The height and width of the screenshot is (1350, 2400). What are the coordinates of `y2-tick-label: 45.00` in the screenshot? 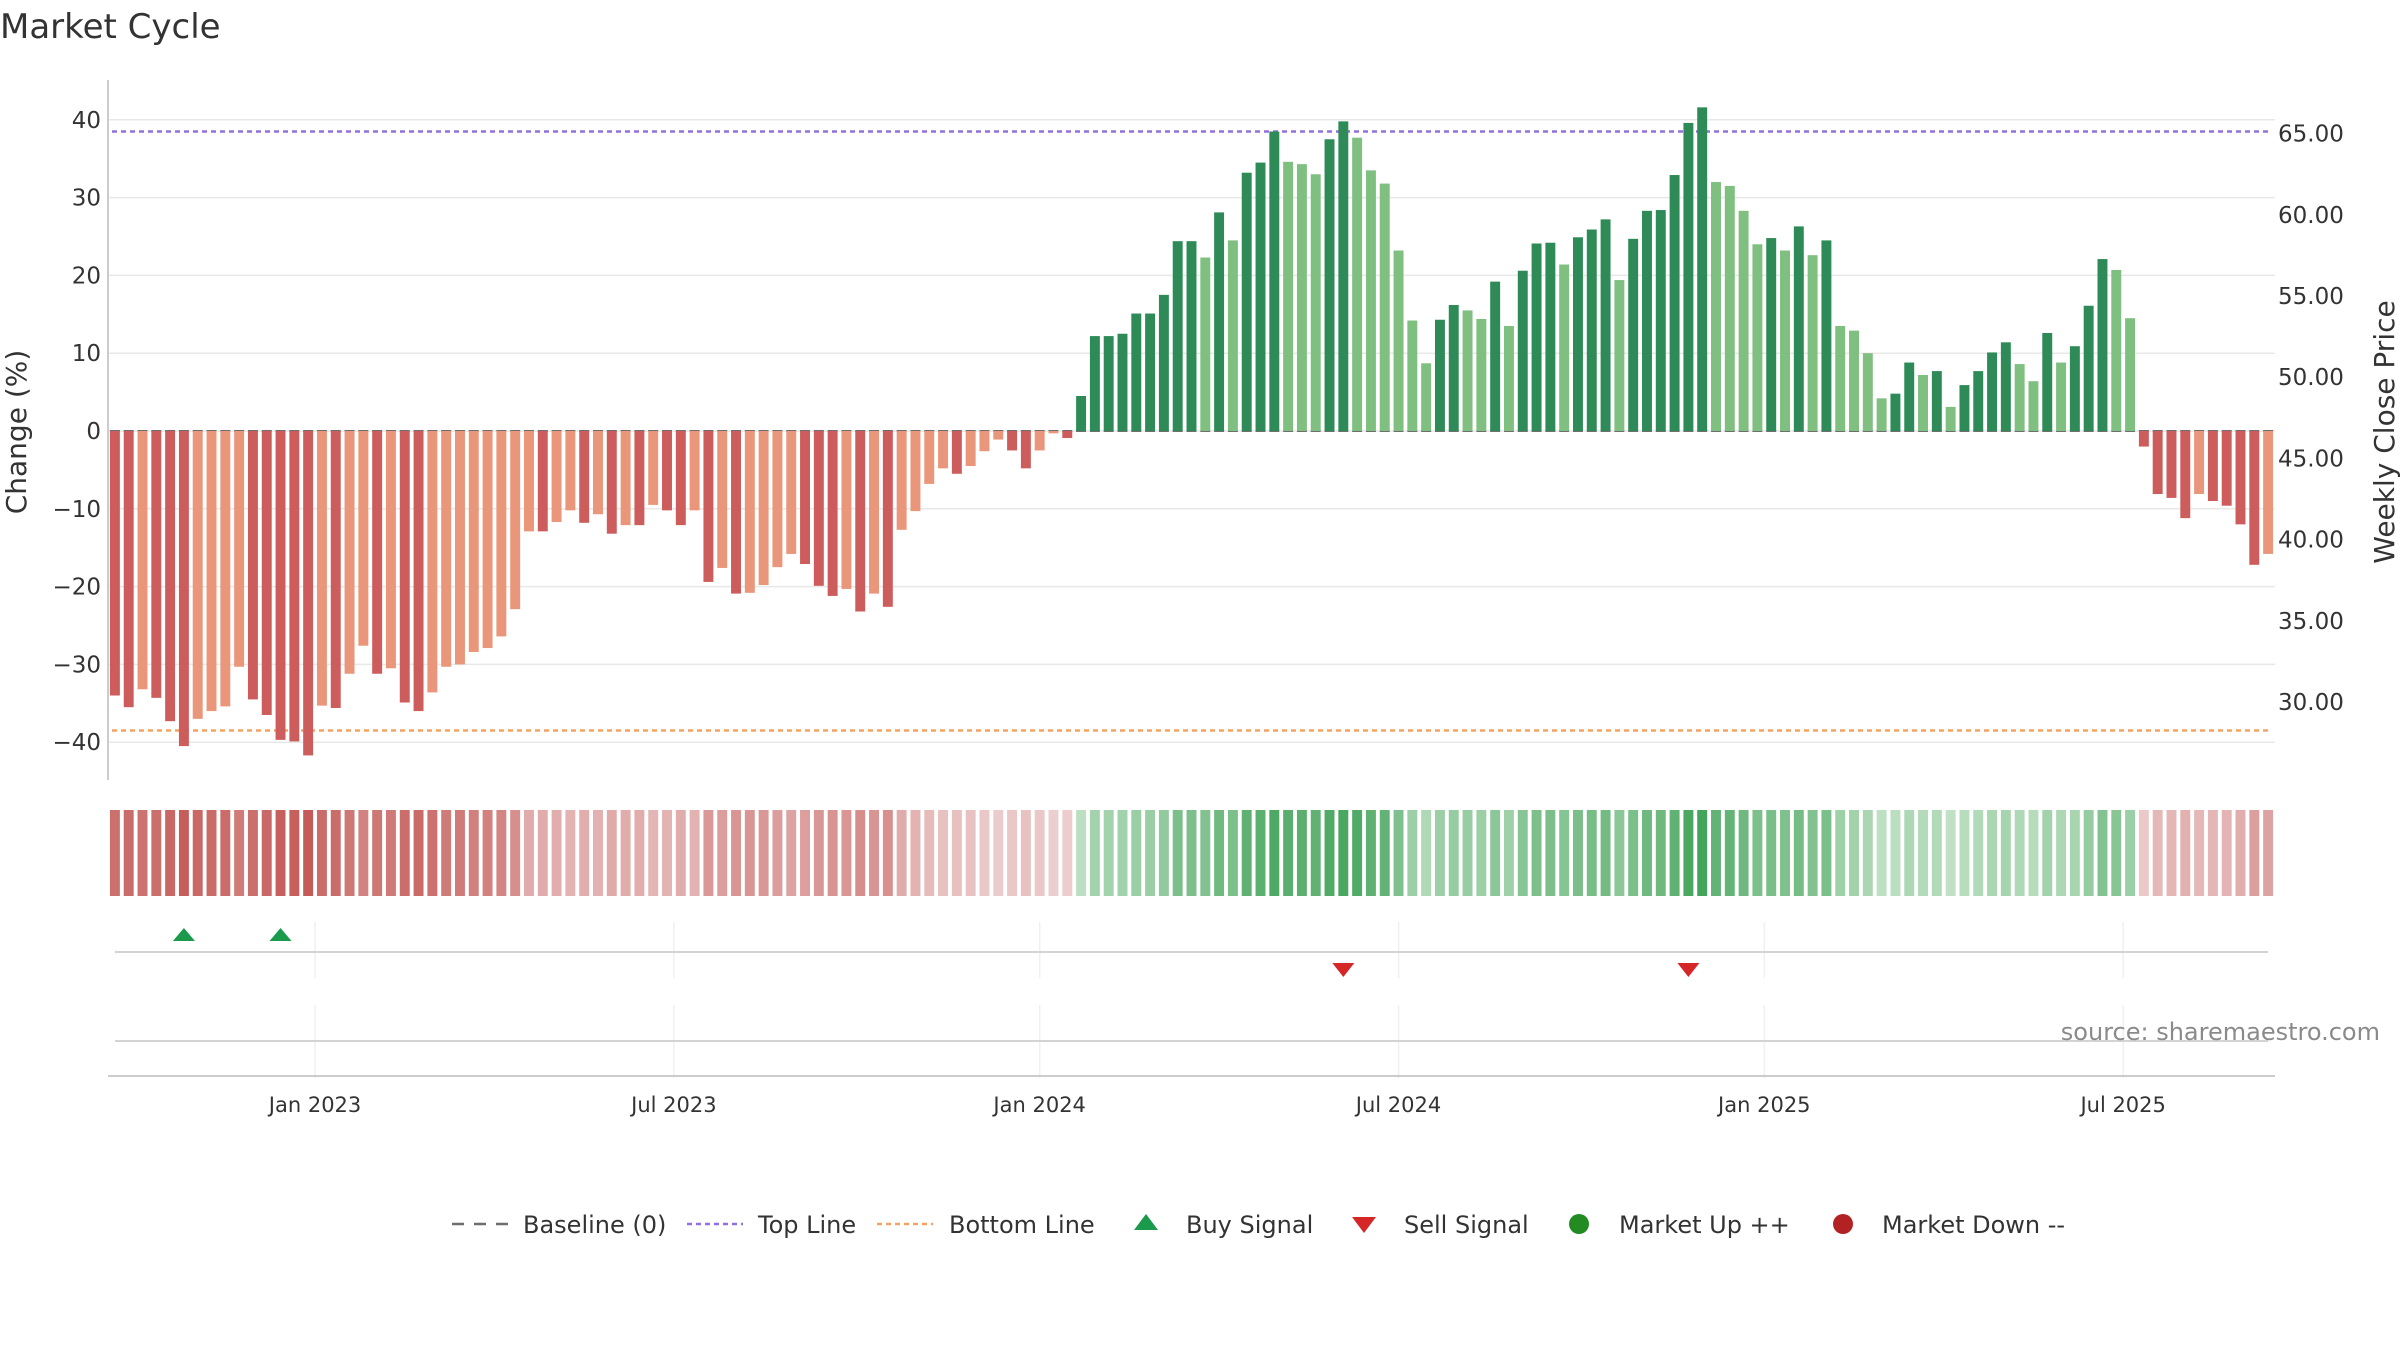 It's located at (2311, 459).